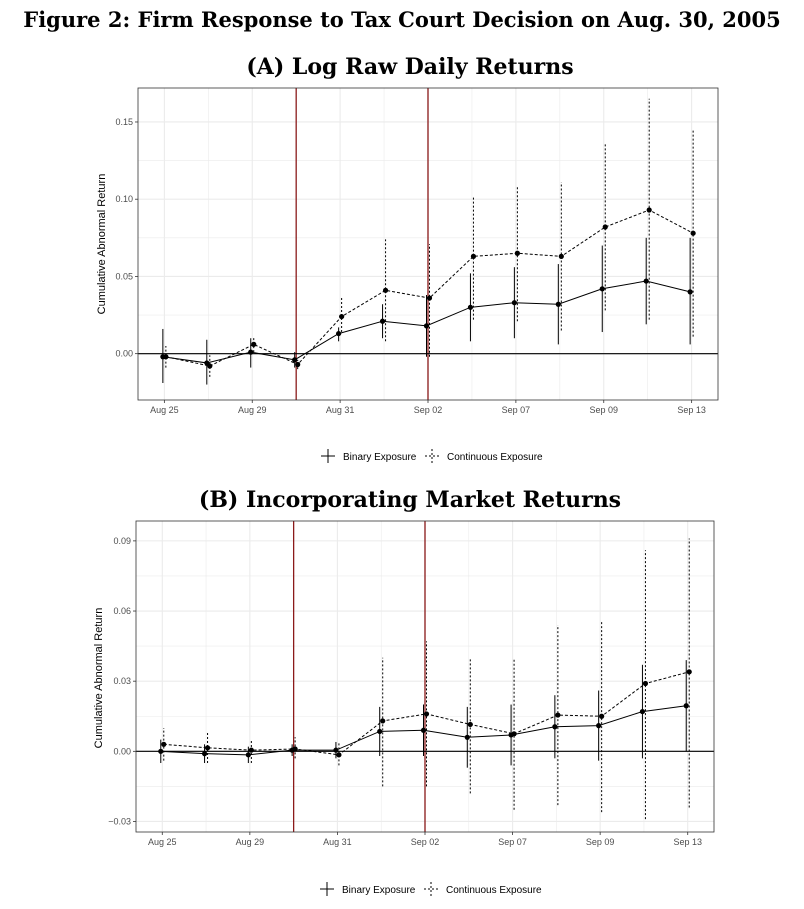 This screenshot has width=804, height=909. What do you see at coordinates (122, 681) in the screenshot?
I see `y-tick-label: 0.03` at bounding box center [122, 681].